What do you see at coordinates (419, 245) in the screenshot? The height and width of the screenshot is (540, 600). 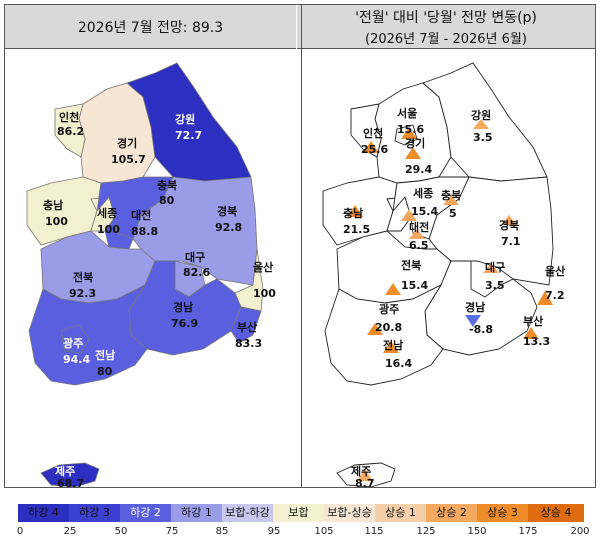 I see `rlabel-daejeon-value: 6.5` at bounding box center [419, 245].